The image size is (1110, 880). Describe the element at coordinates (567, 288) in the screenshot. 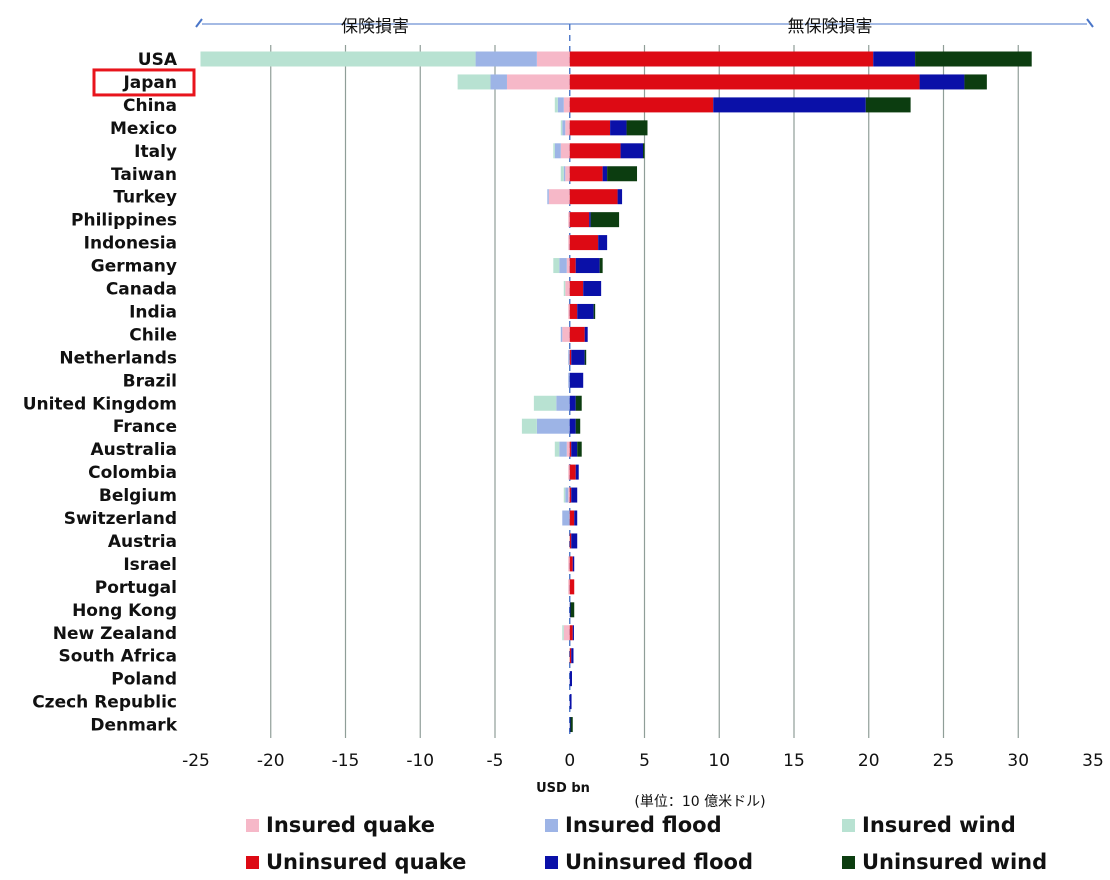

I see `bar-canada-insured-quake` at that location.